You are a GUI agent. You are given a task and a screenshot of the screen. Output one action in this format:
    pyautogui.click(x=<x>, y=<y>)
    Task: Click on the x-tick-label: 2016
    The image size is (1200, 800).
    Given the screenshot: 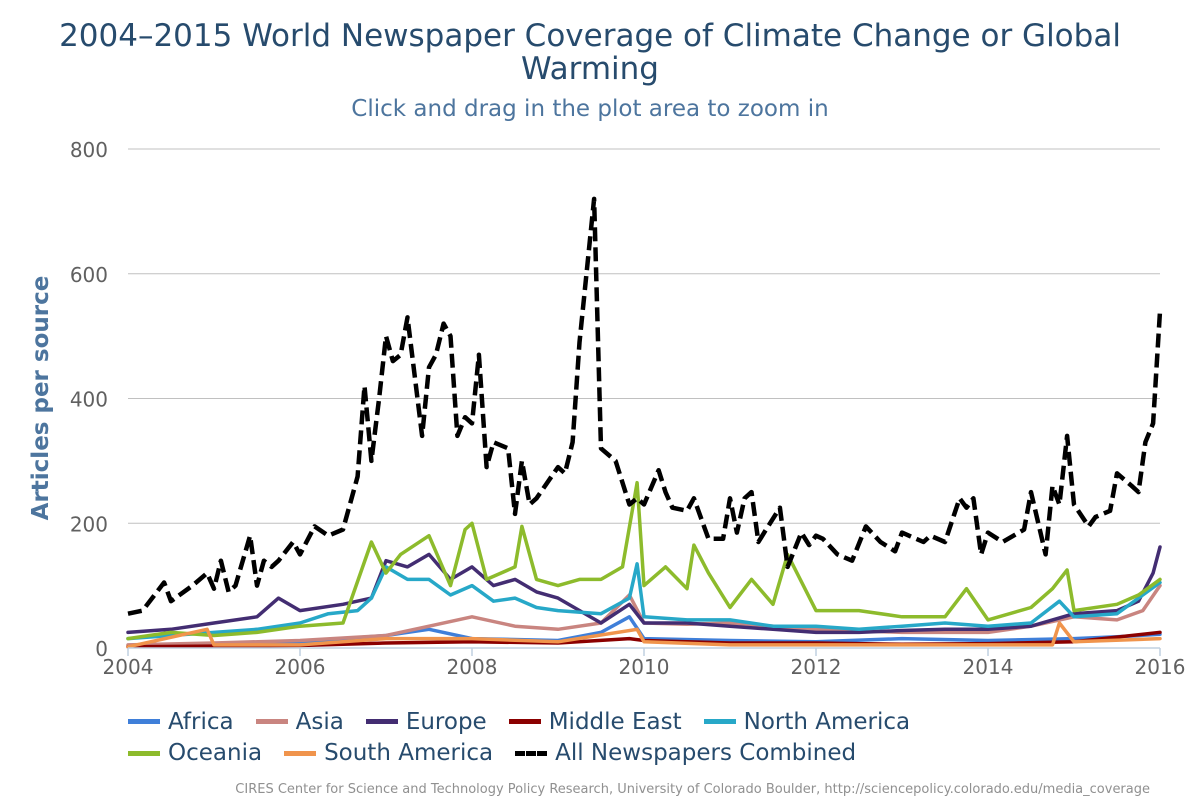 What is the action you would take?
    pyautogui.click(x=1160, y=667)
    